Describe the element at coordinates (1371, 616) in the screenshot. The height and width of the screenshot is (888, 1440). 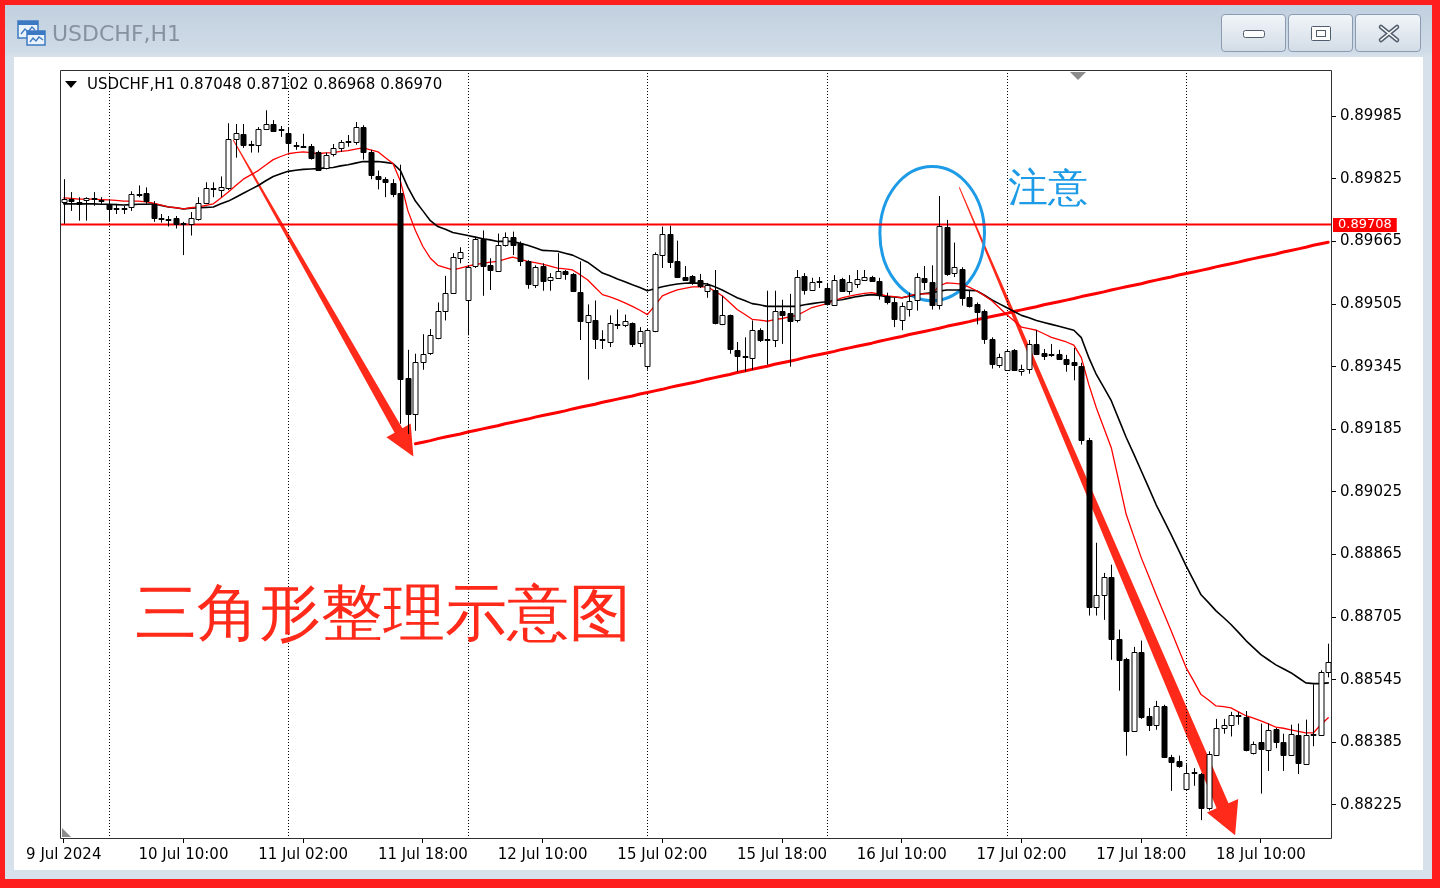
I see `y-tick-label: 0.88705` at that location.